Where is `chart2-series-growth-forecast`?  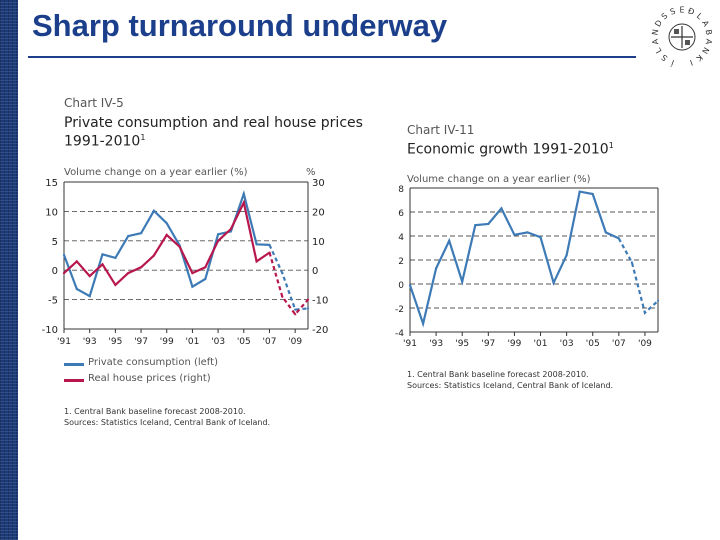
chart2-series-growth-forecast is located at coordinates (638, 276).